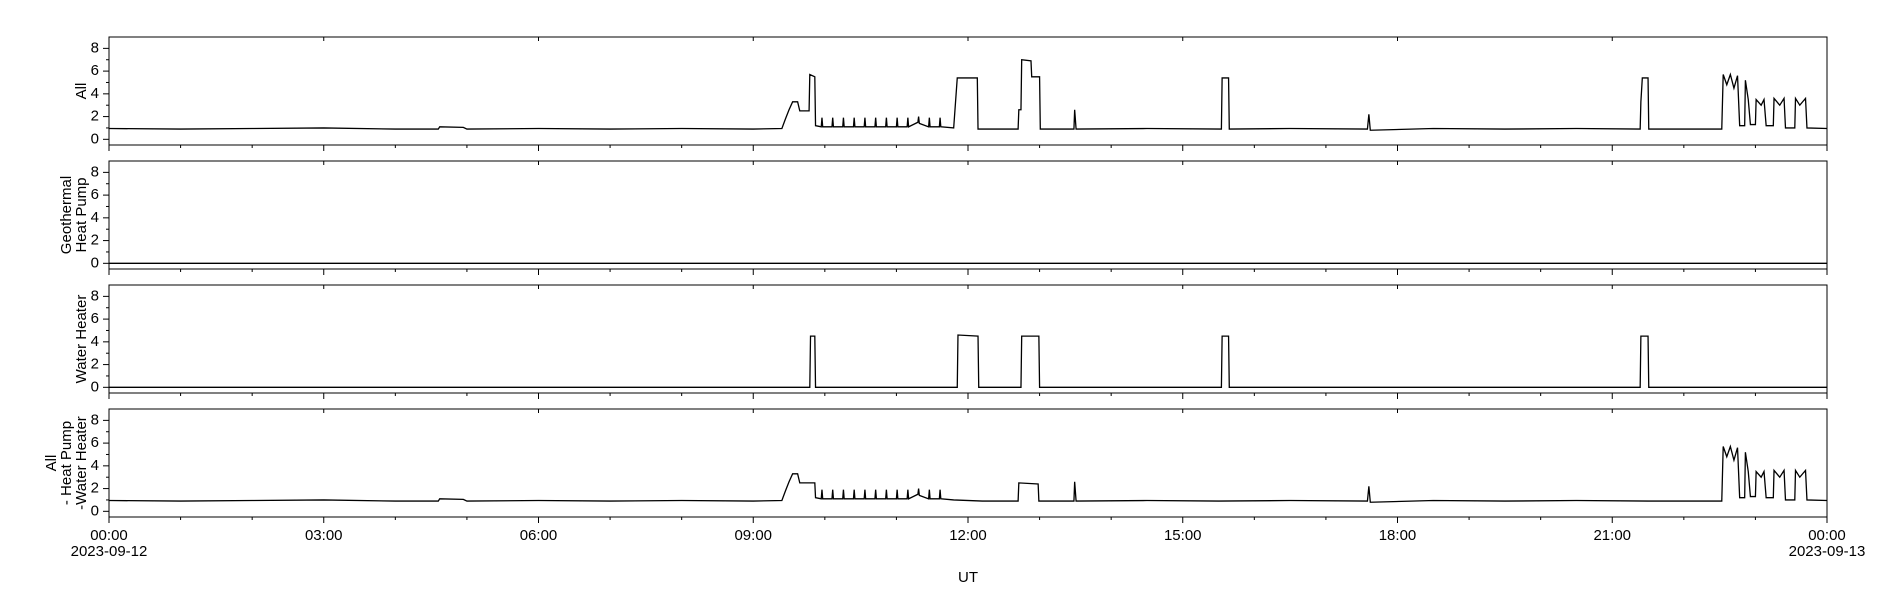 This screenshot has width=1903, height=607. What do you see at coordinates (539, 535) in the screenshot?
I see `x-tick-label: 06:00` at bounding box center [539, 535].